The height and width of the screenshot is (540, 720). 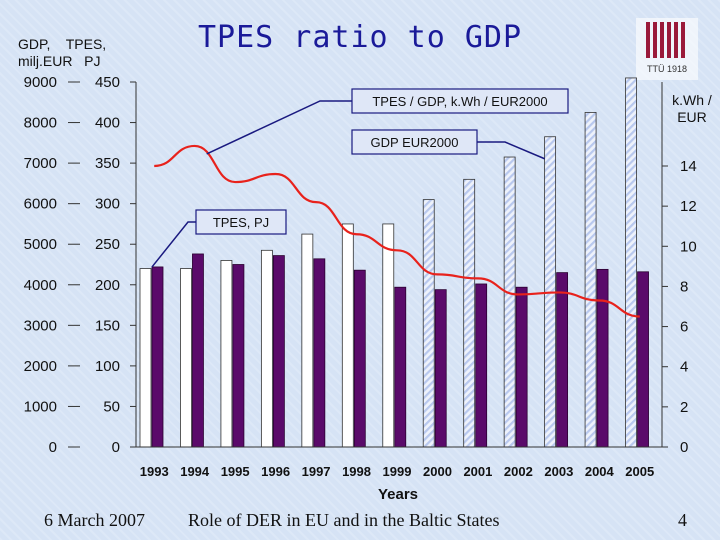 I want to click on tpes-bar-2003, so click(x=562, y=360).